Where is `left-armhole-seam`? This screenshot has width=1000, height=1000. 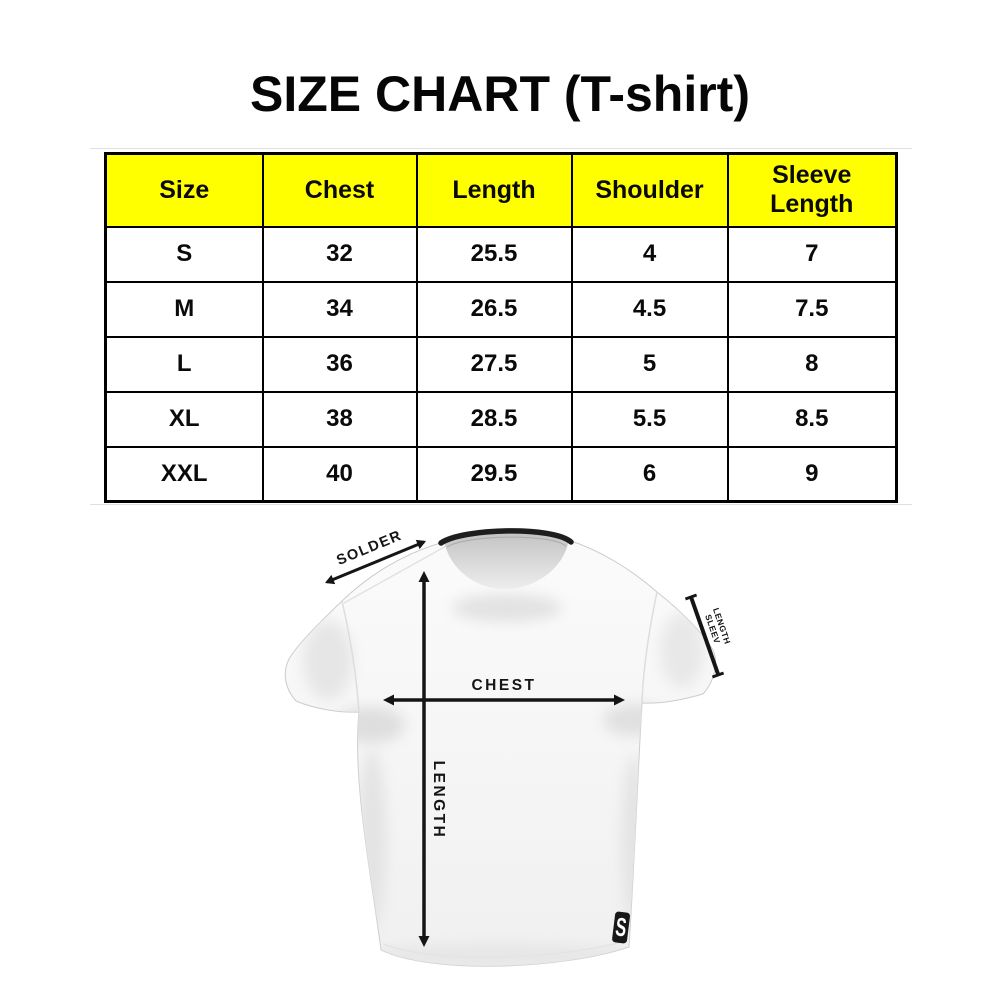
left-armhole-seam is located at coordinates (350, 656).